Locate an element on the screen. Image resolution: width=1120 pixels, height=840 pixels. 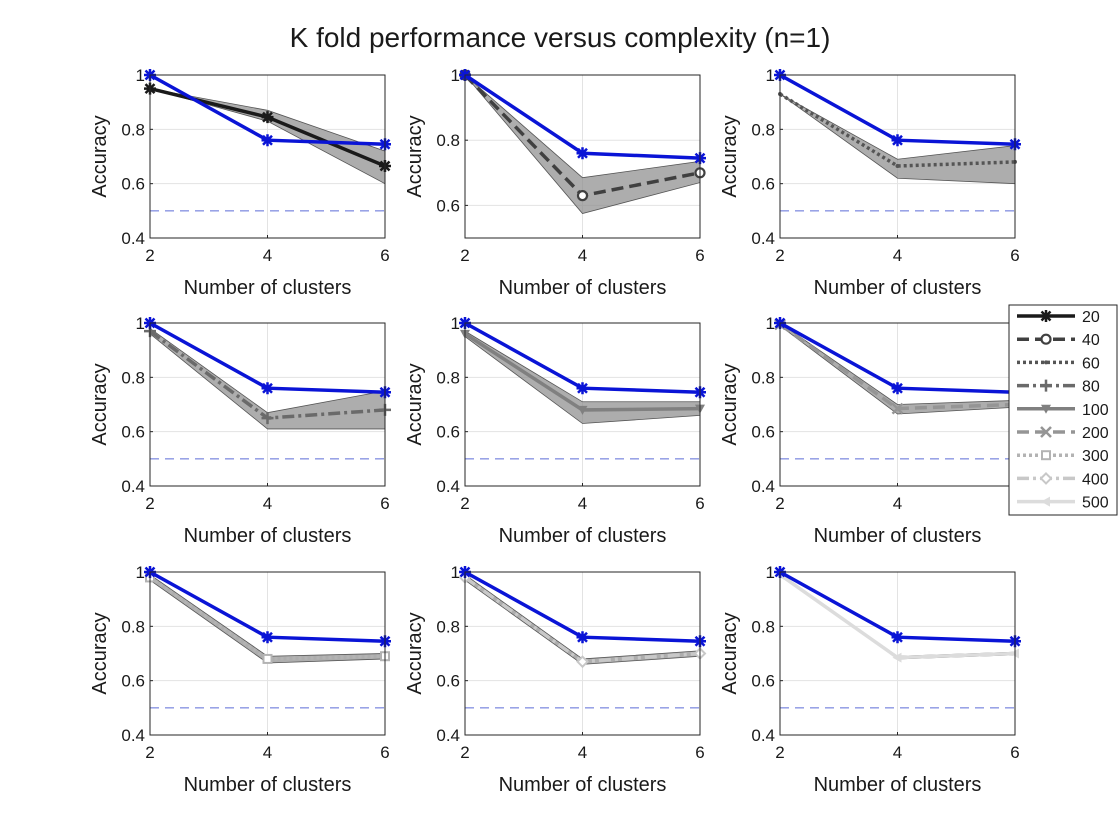
legend-item-200: 200 is located at coordinates (1063, 433).